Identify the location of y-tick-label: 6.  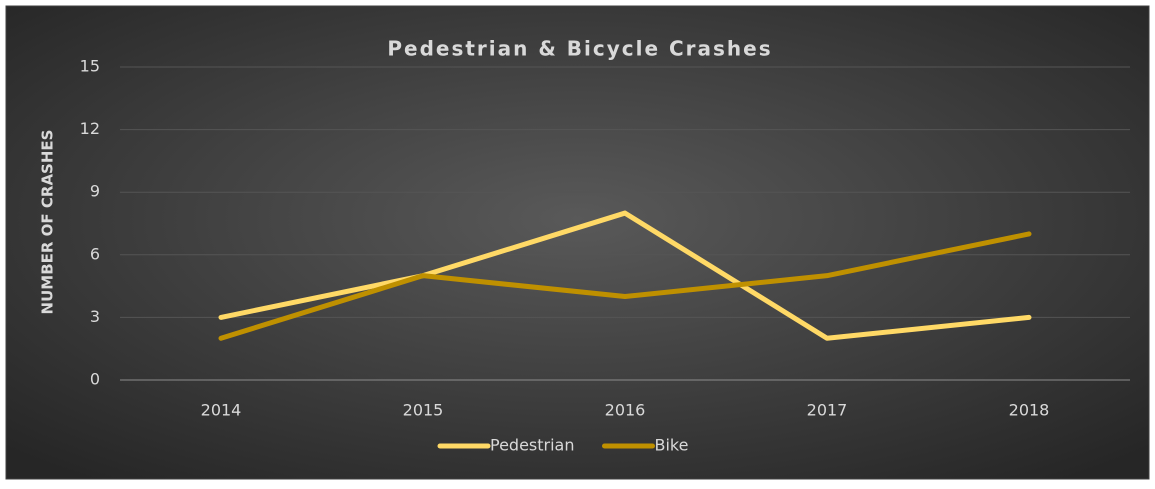
(95, 253).